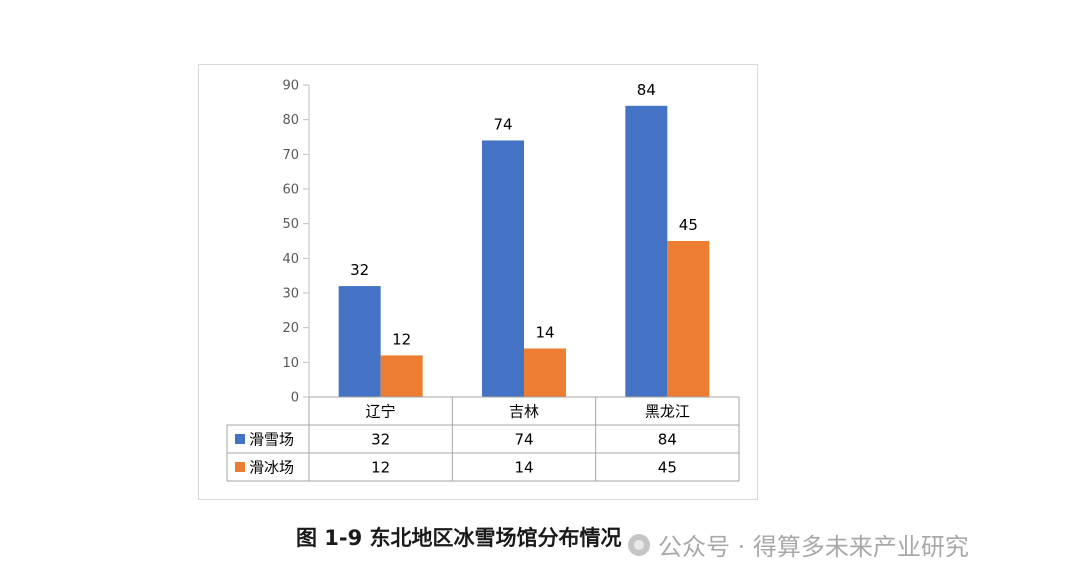 The image size is (1080, 586). I want to click on table-cell-value: 74, so click(523, 440).